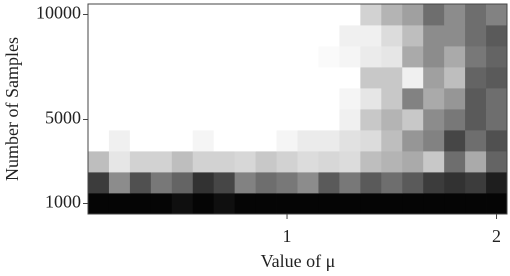 This screenshot has height=276, width=510. Describe the element at coordinates (12, 109) in the screenshot. I see `y-axis-label: Number of Samples` at that location.